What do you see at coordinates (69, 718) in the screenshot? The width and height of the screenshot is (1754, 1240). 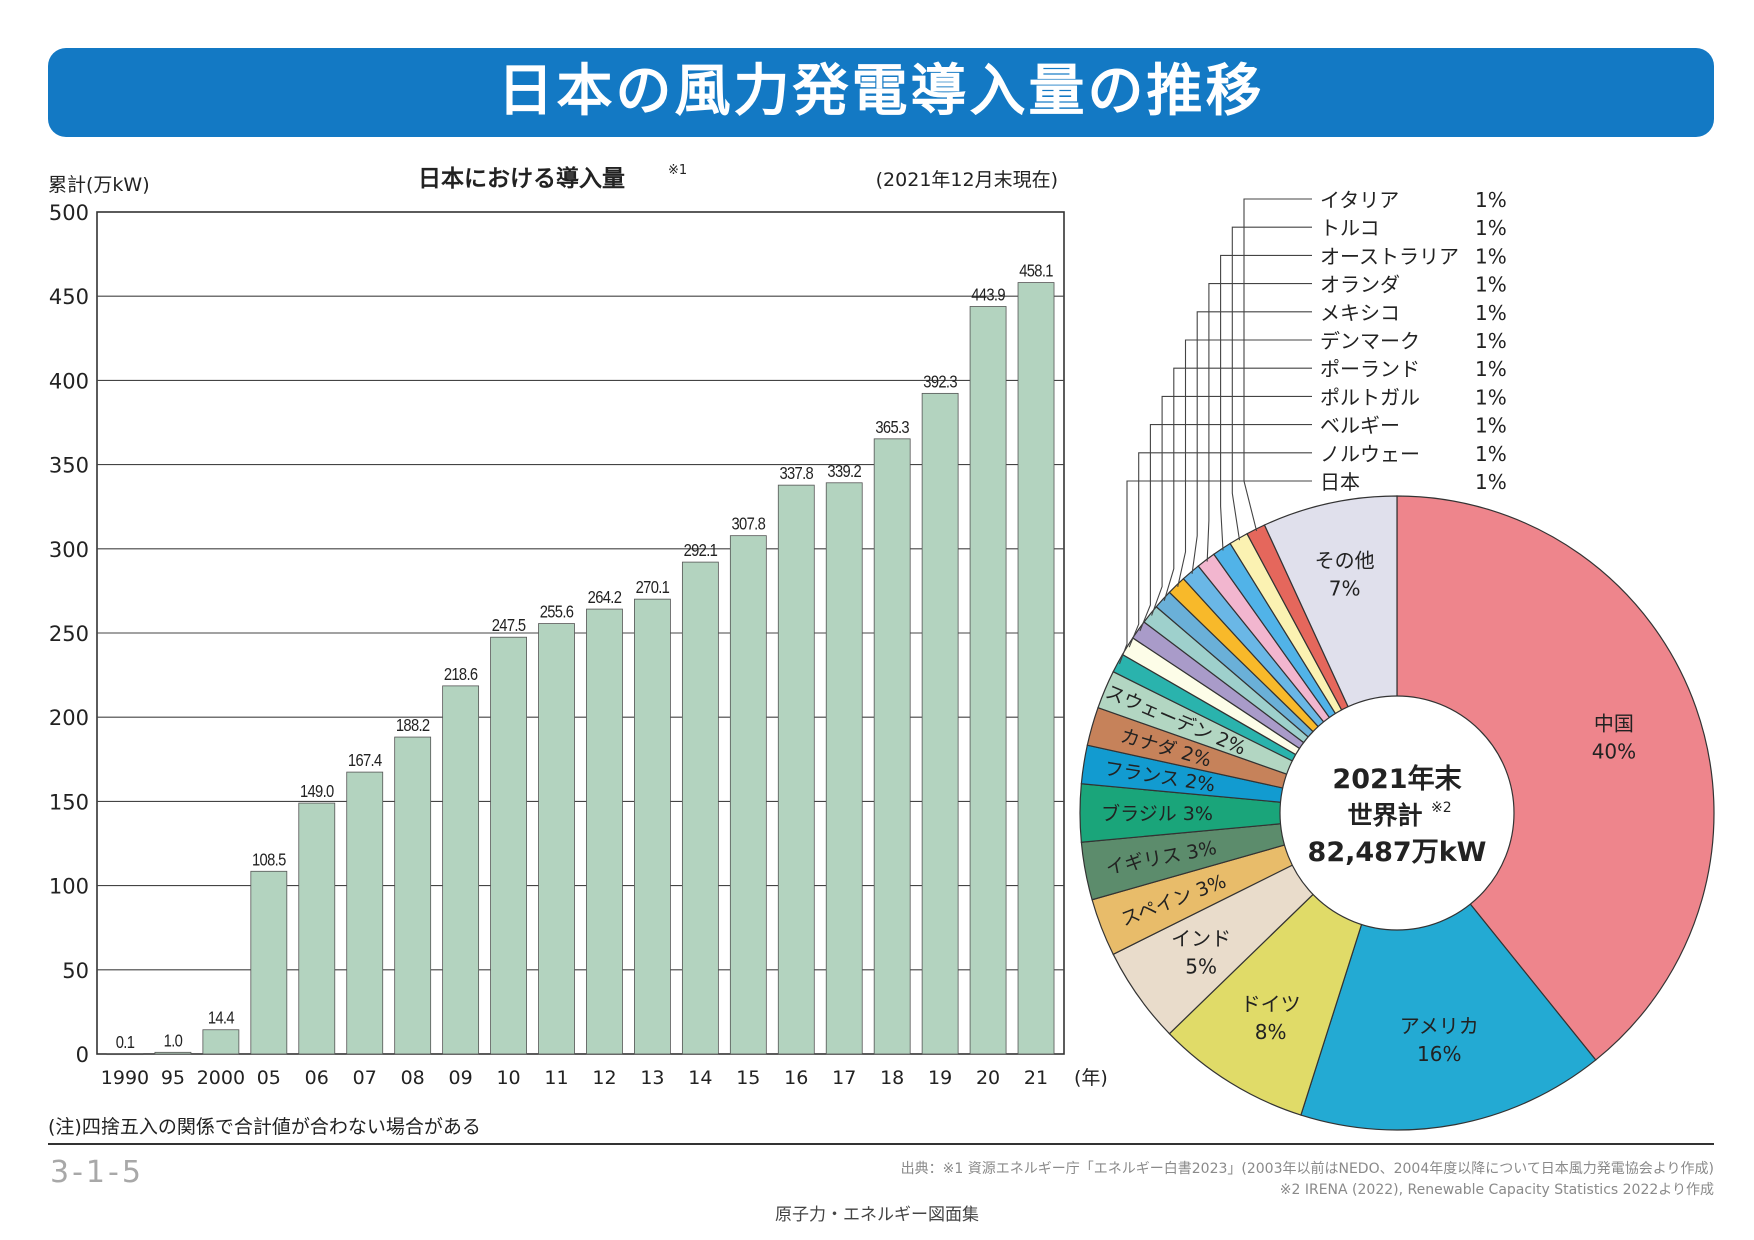 I see `y-tick-label: 200` at bounding box center [69, 718].